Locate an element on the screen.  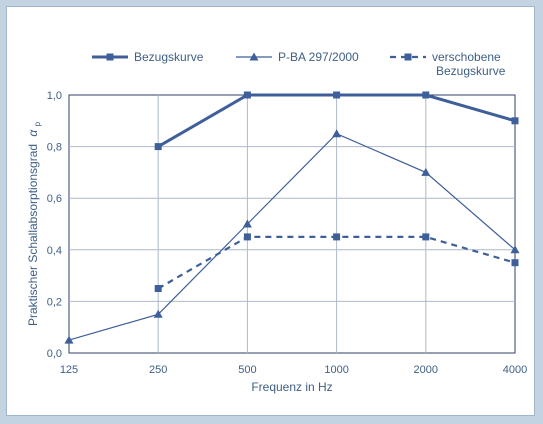
legend-label: Bezugskurve is located at coordinates (169, 57).